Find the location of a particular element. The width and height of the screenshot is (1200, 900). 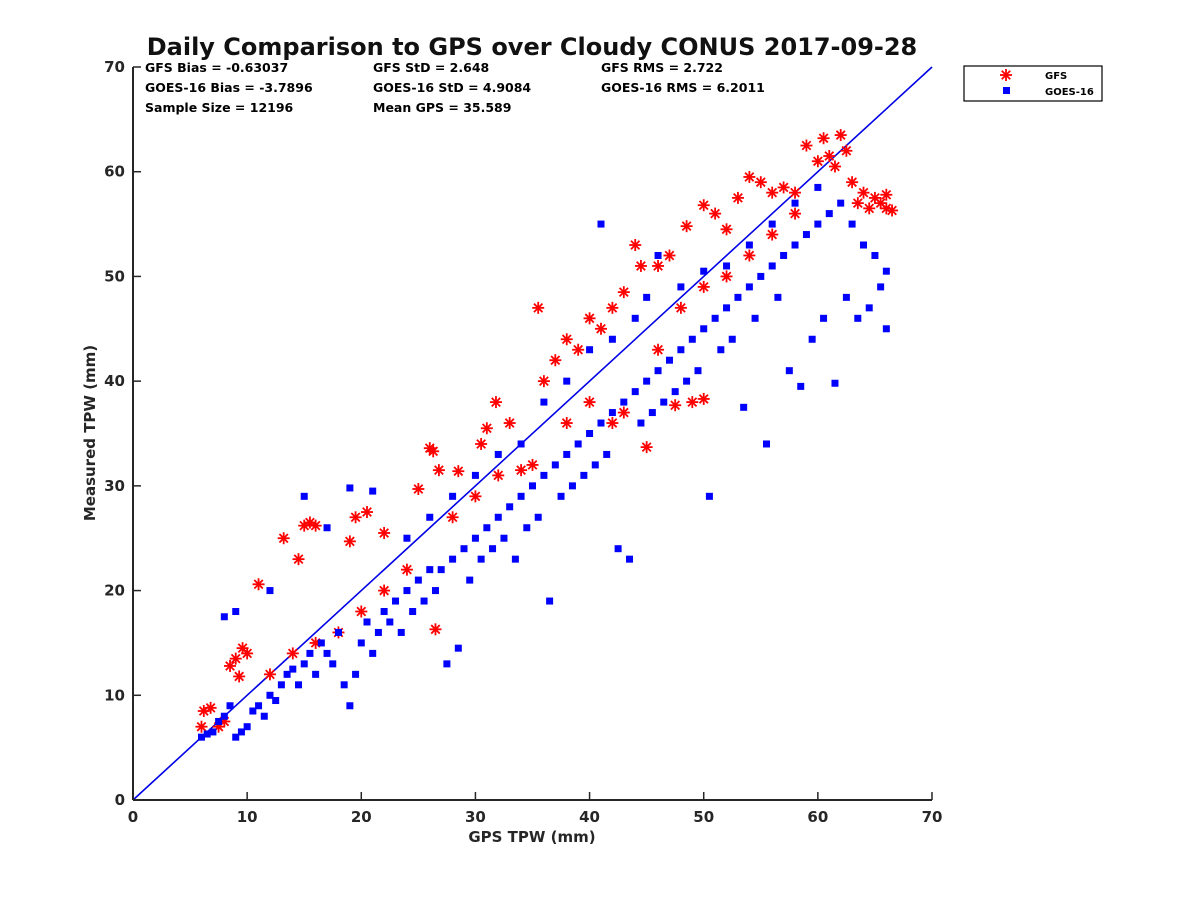

y-tick-label: 20 is located at coordinates (114, 591).